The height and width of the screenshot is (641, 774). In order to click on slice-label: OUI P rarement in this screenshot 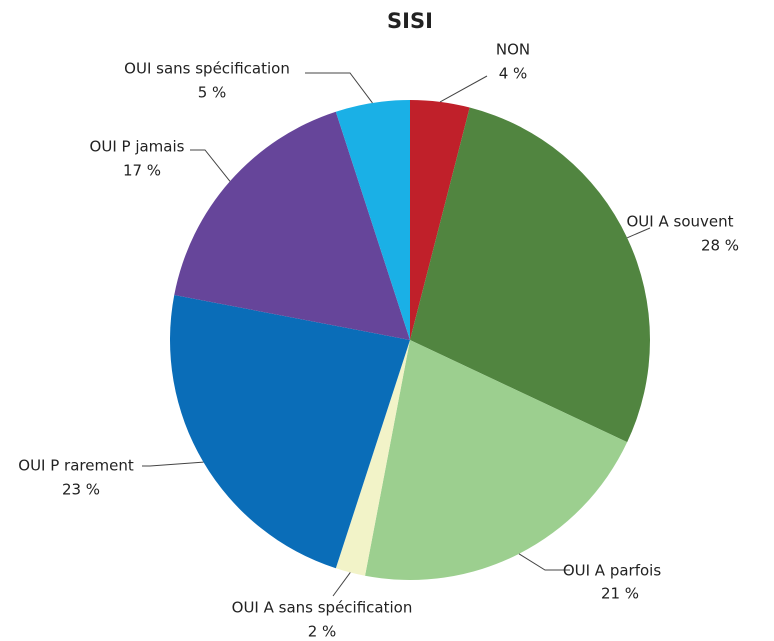, I will do `click(76, 466)`.